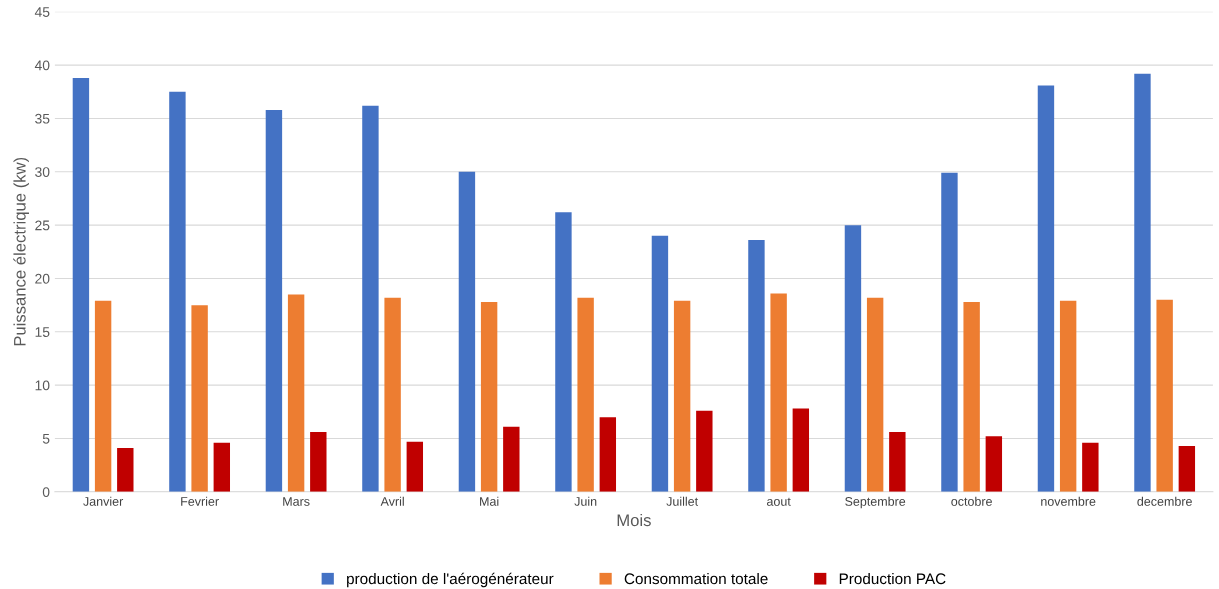 This screenshot has width=1219, height=589. I want to click on y-tick-label: 45, so click(42, 12).